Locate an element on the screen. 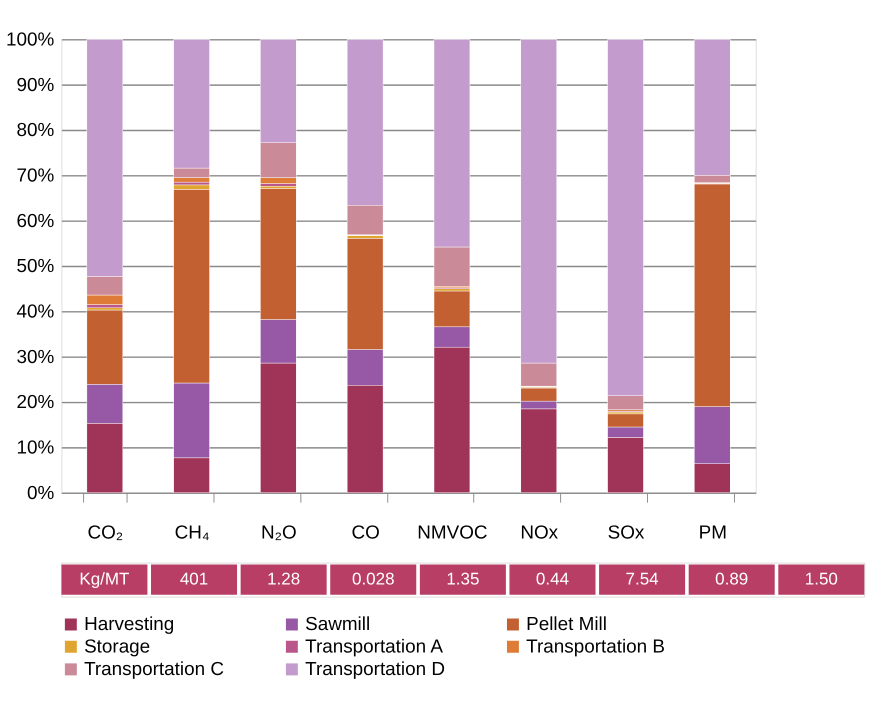 The image size is (870, 725). text: 0.44 is located at coordinates (553, 578).